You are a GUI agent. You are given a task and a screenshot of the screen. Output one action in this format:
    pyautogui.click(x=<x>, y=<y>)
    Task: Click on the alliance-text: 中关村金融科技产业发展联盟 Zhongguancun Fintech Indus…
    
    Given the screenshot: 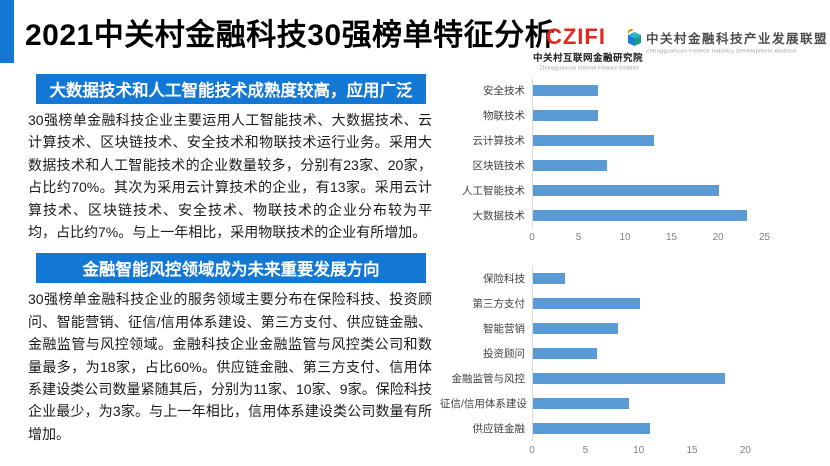 What is the action you would take?
    pyautogui.click(x=737, y=41)
    